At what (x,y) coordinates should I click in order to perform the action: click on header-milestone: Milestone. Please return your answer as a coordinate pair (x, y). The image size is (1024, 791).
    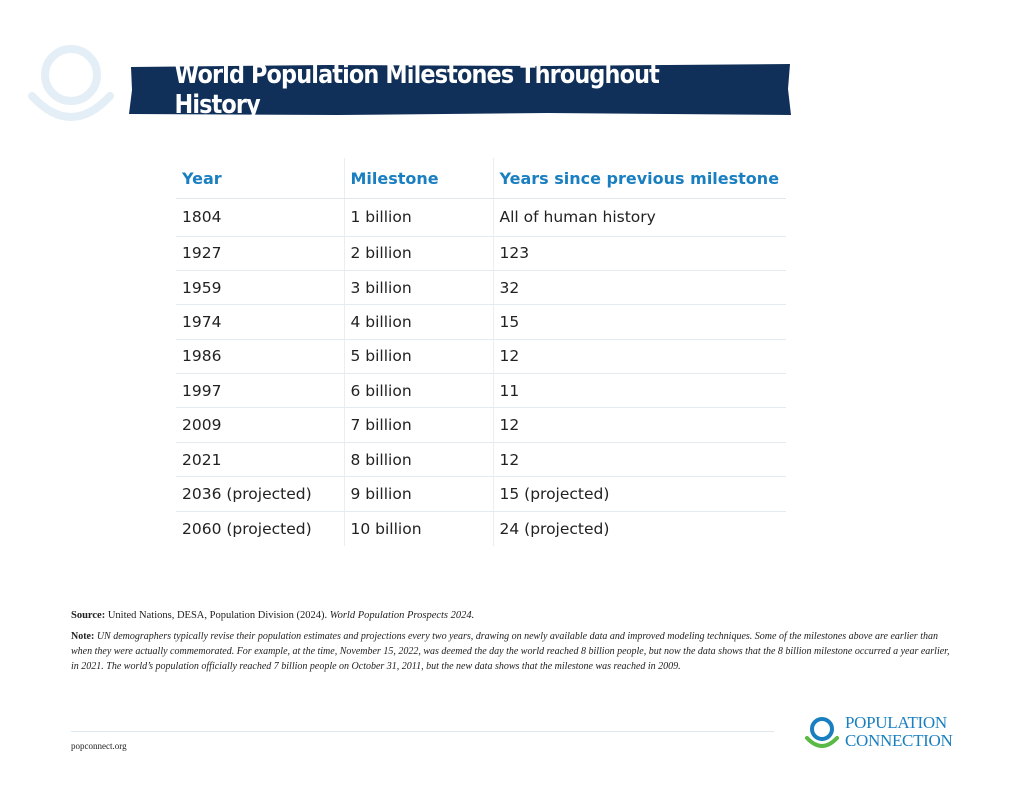
    Looking at the image, I should click on (419, 178).